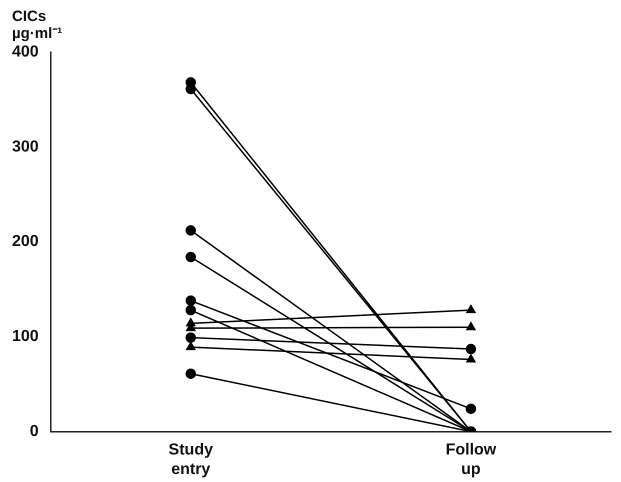  Describe the element at coordinates (25, 337) in the screenshot. I see `y-tick-label: 100` at that location.